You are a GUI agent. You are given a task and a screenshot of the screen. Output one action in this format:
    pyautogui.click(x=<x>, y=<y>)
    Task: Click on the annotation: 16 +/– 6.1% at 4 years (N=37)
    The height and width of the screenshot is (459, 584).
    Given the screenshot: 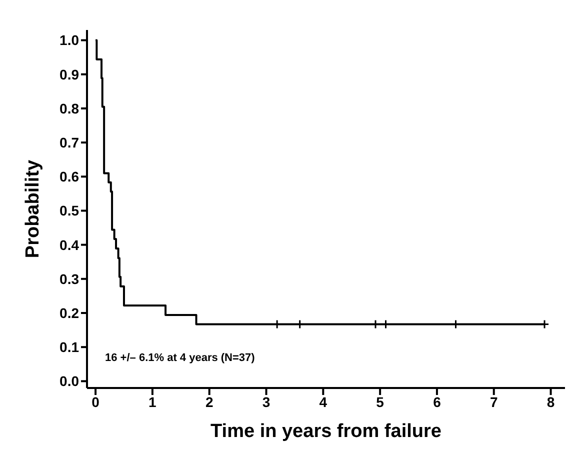 What is the action you would take?
    pyautogui.click(x=180, y=358)
    